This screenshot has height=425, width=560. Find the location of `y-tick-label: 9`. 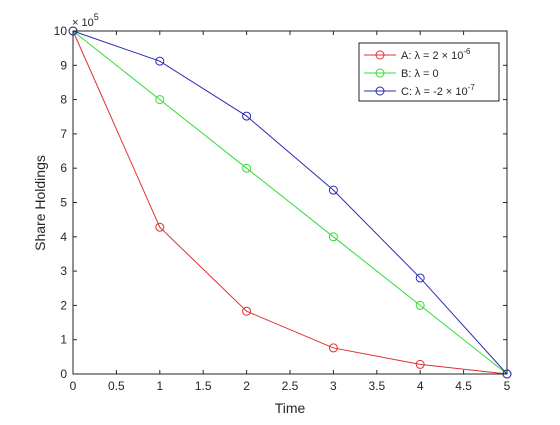

y-tick-label: 9 is located at coordinates (63, 65).